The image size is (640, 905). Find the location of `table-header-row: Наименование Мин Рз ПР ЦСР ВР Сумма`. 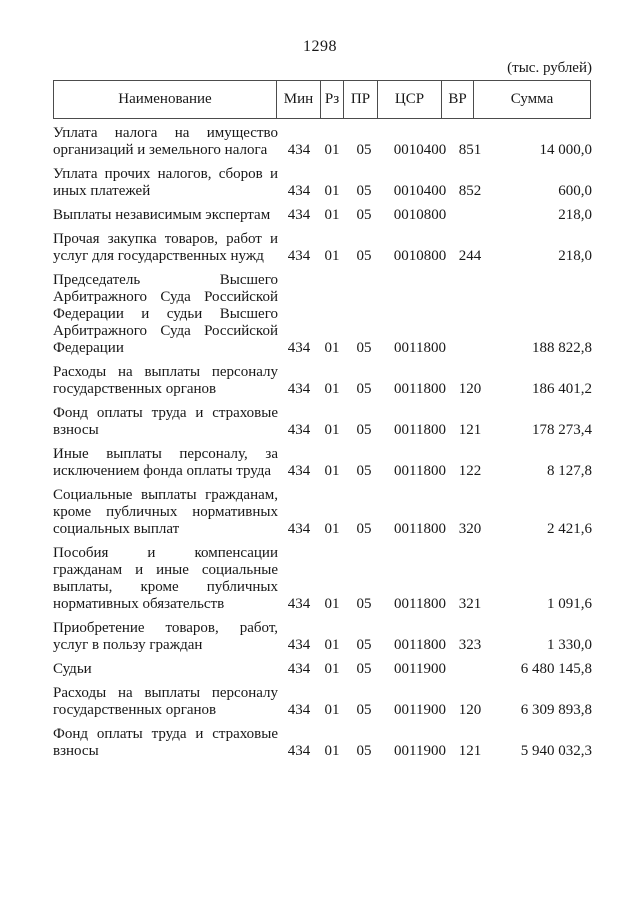

table-header-row: Наименование Мин Рз ПР ЦСР ВР Сумма is located at coordinates (322, 99).